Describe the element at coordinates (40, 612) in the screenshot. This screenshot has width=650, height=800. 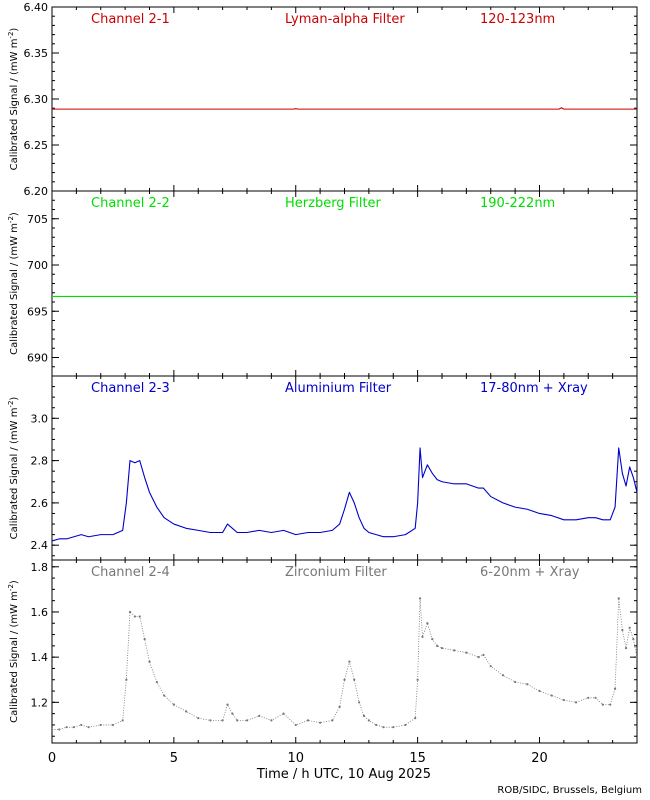
I see `y-tick-label: 1.6` at that location.